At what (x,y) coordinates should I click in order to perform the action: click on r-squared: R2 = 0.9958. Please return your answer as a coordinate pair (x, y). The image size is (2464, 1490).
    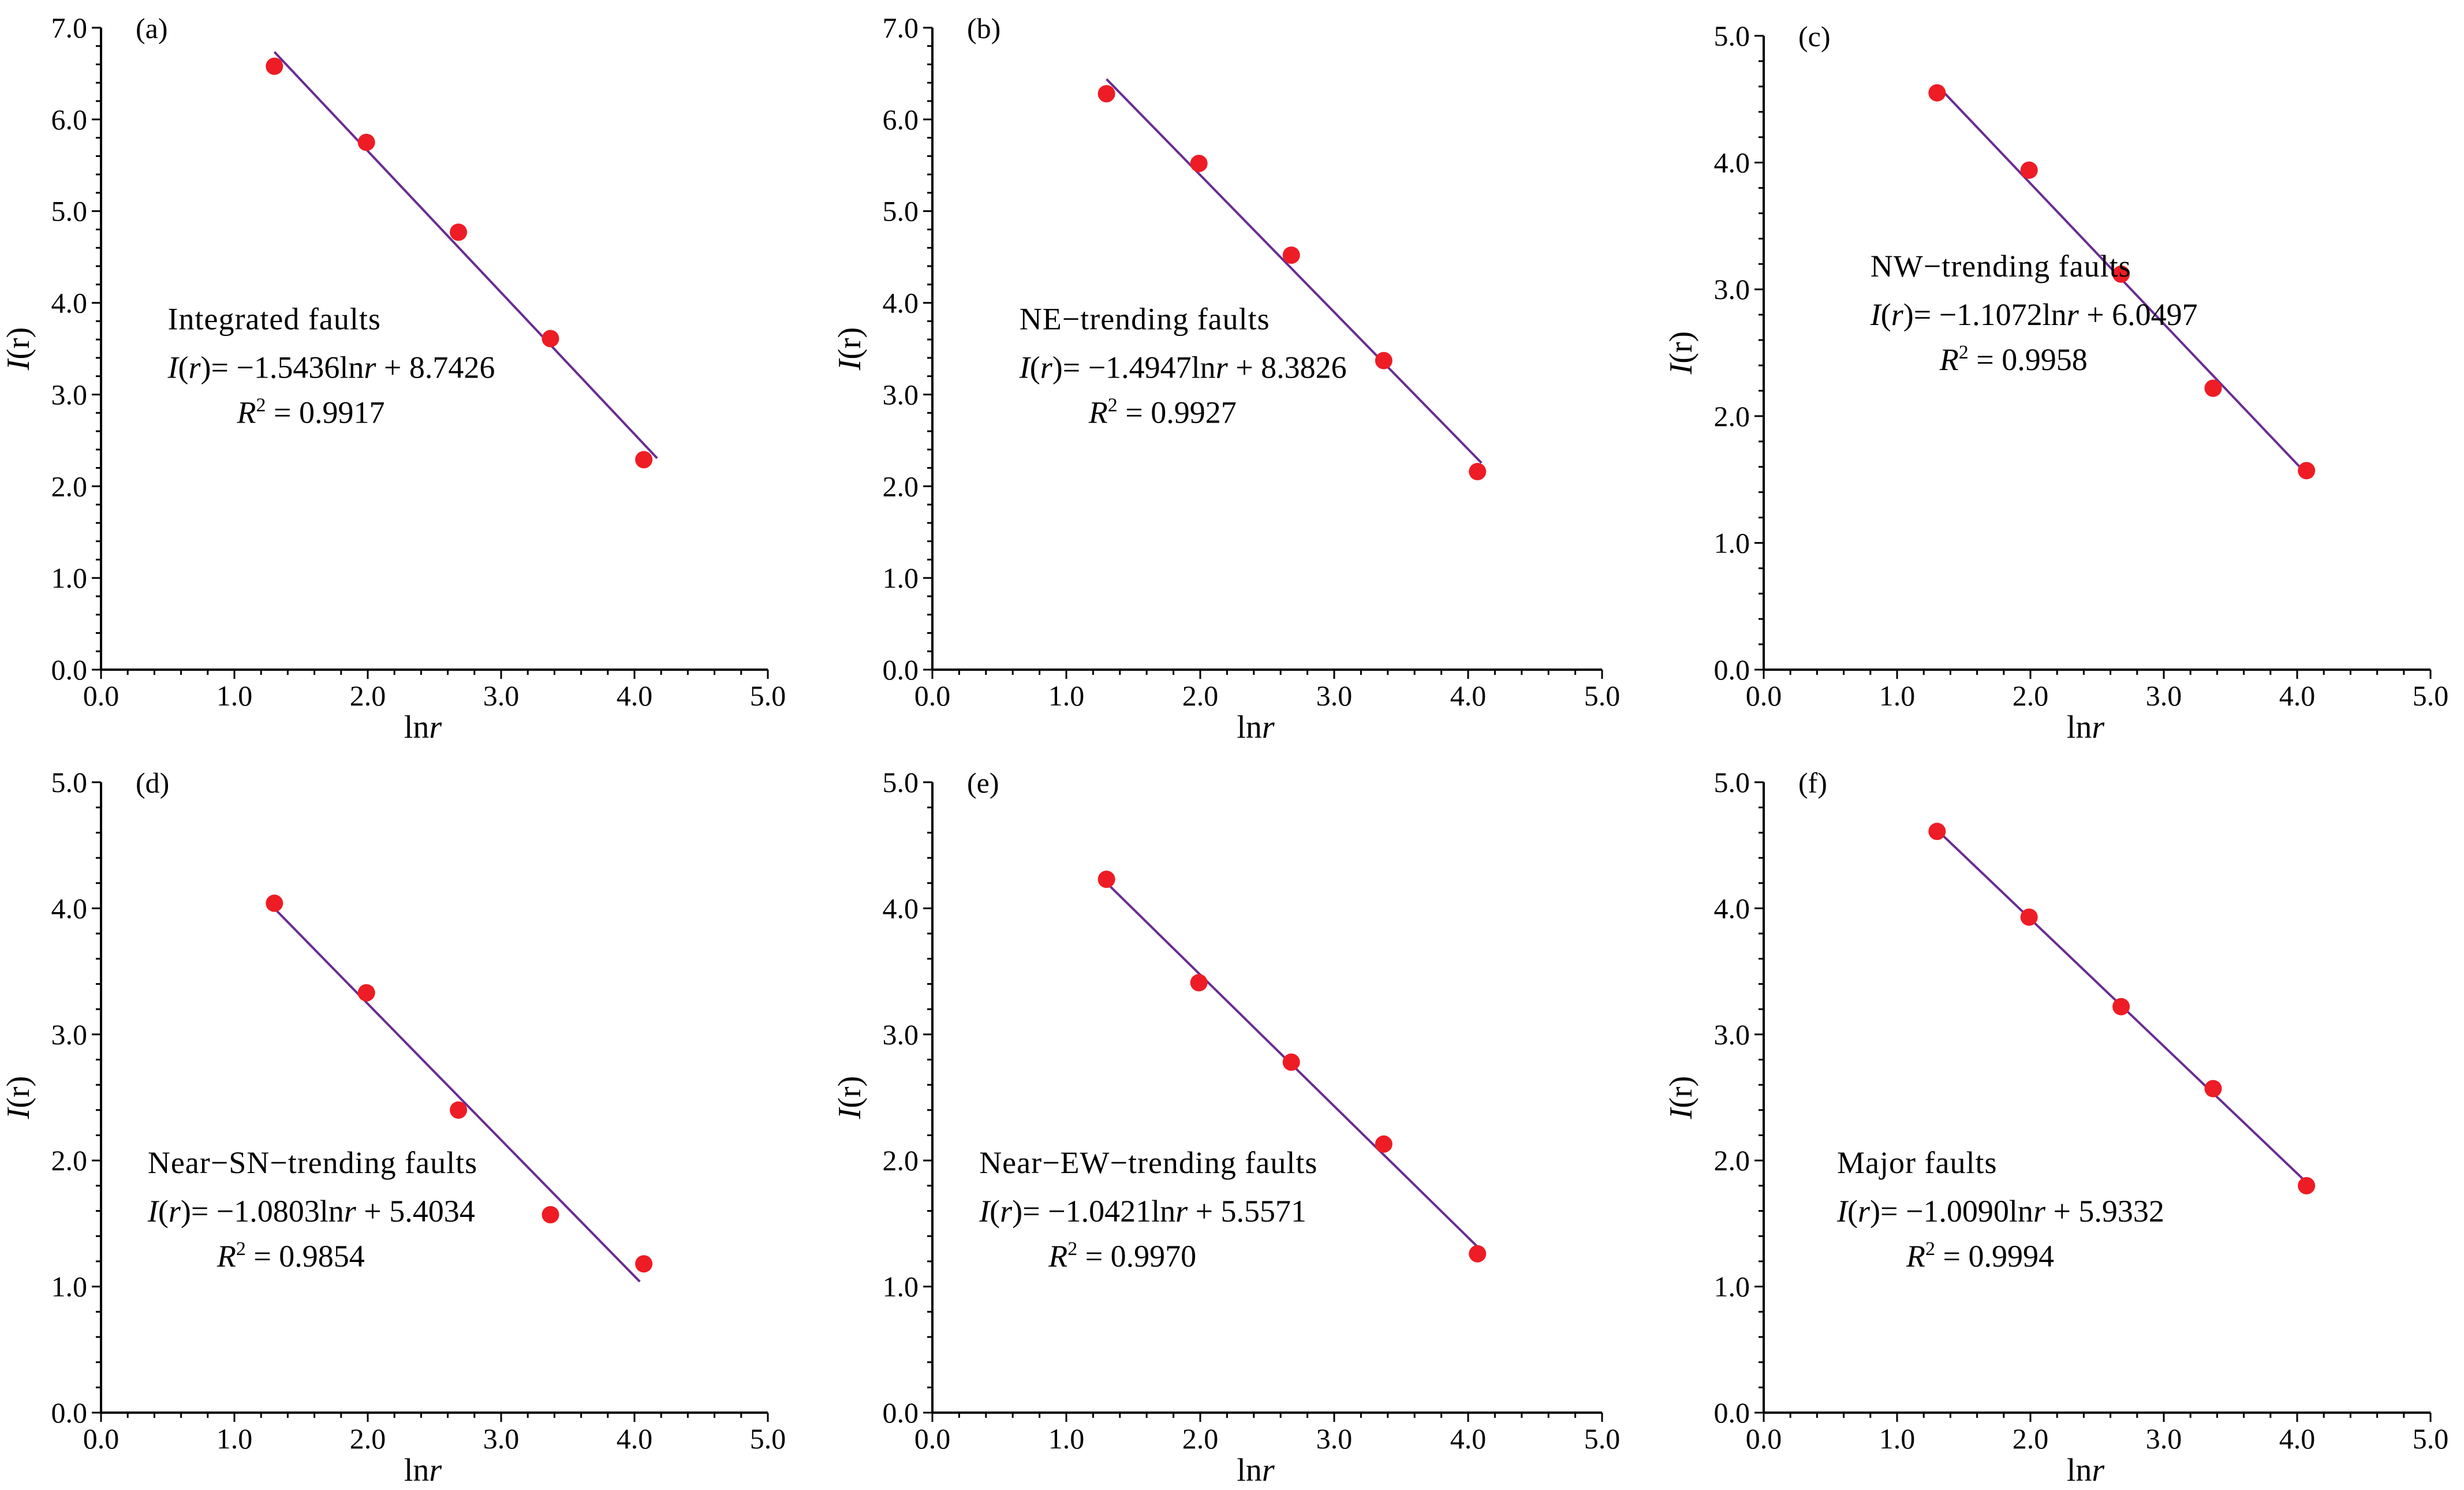
    Looking at the image, I should click on (2013, 359).